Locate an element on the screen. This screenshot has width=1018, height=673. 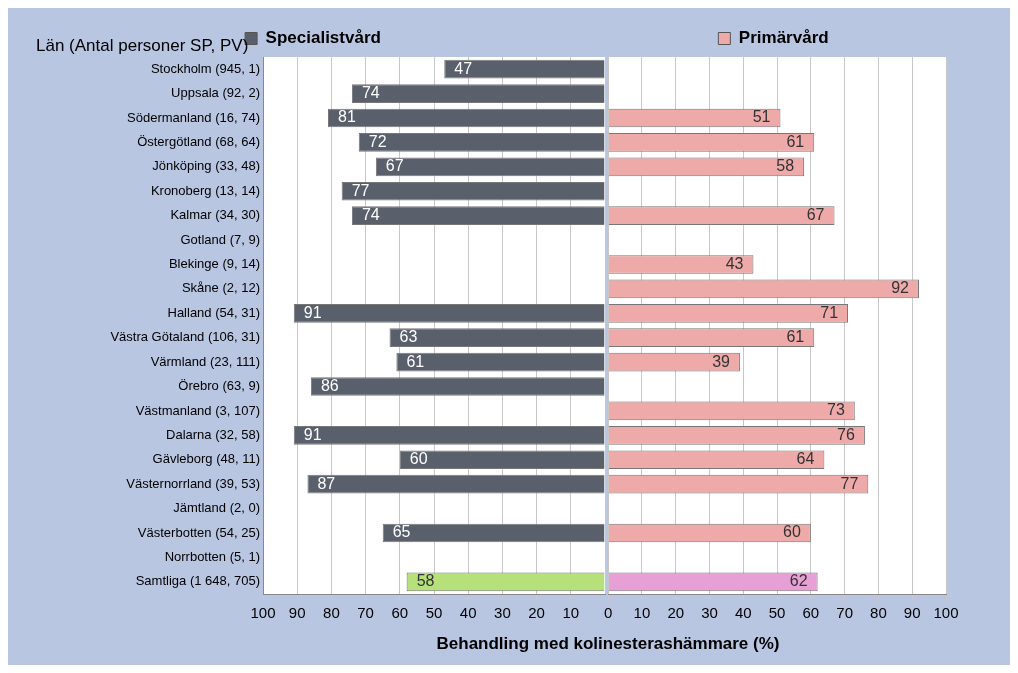
y-tick-label: Dalarna (32, 58) is located at coordinates (213, 434).